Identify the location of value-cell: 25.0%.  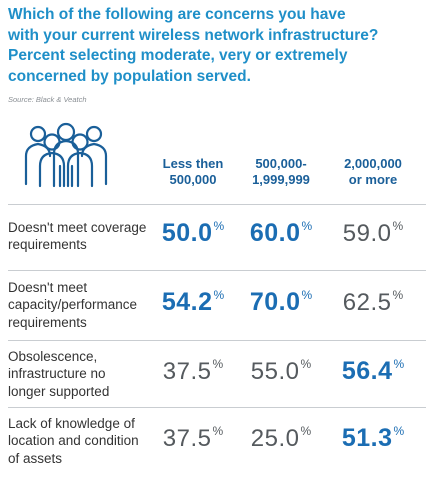
(281, 438).